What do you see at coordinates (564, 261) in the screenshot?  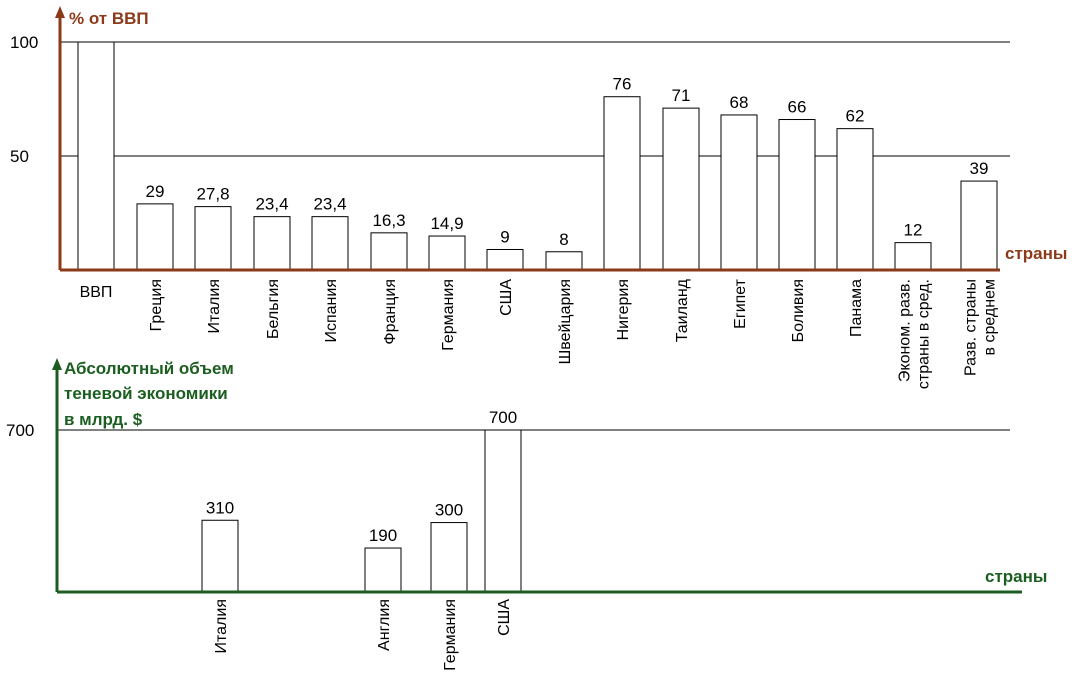 I see `bar-швейцария` at bounding box center [564, 261].